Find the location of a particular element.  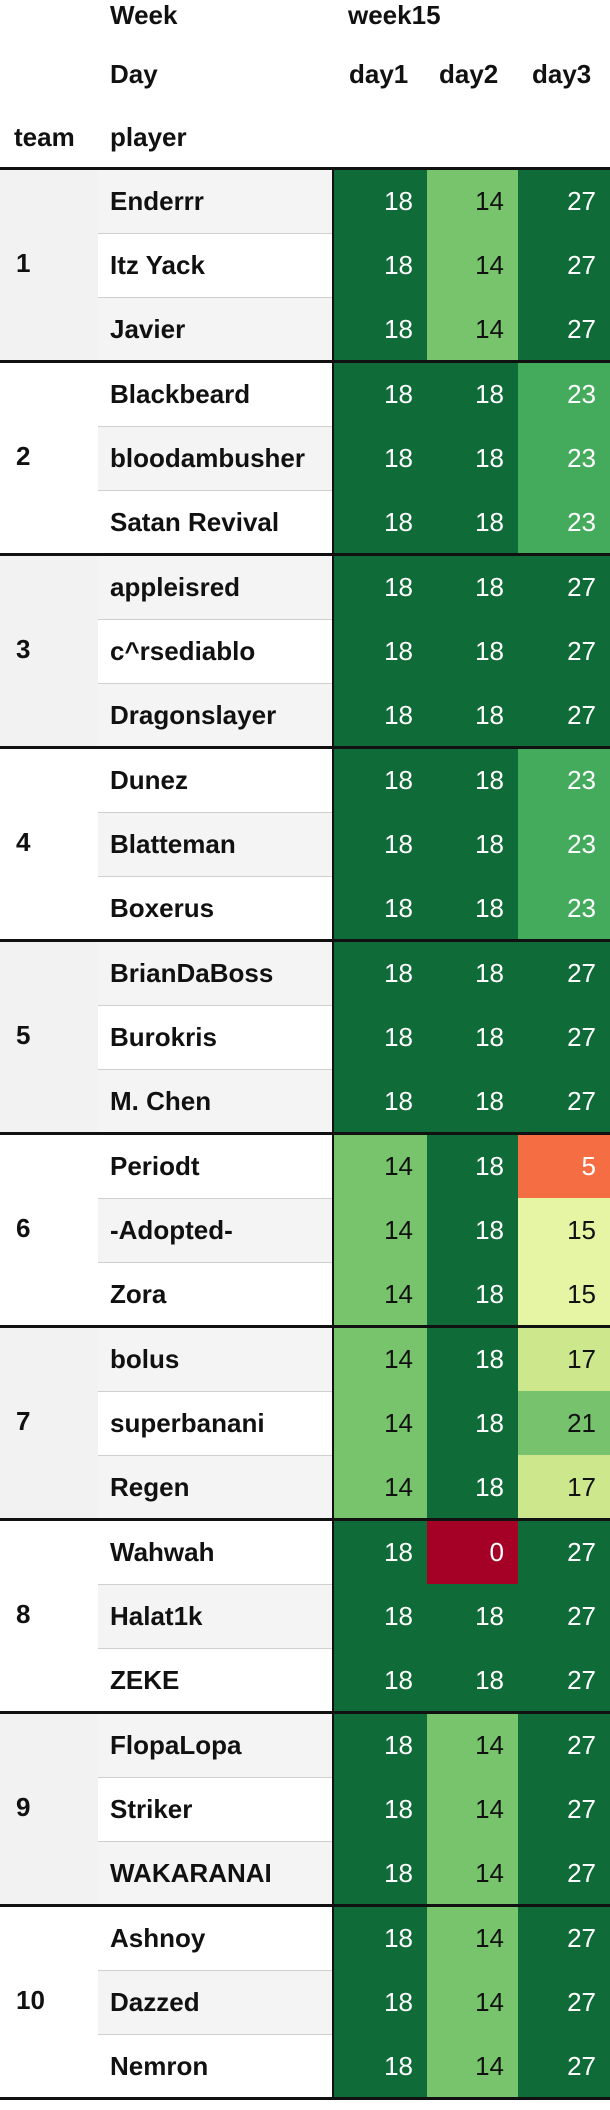

player-name: WAKARANAI is located at coordinates (191, 1873).